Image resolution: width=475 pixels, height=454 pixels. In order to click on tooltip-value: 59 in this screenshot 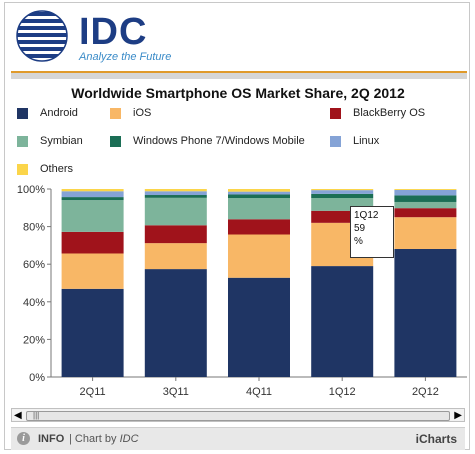, I will do `click(360, 228)`.